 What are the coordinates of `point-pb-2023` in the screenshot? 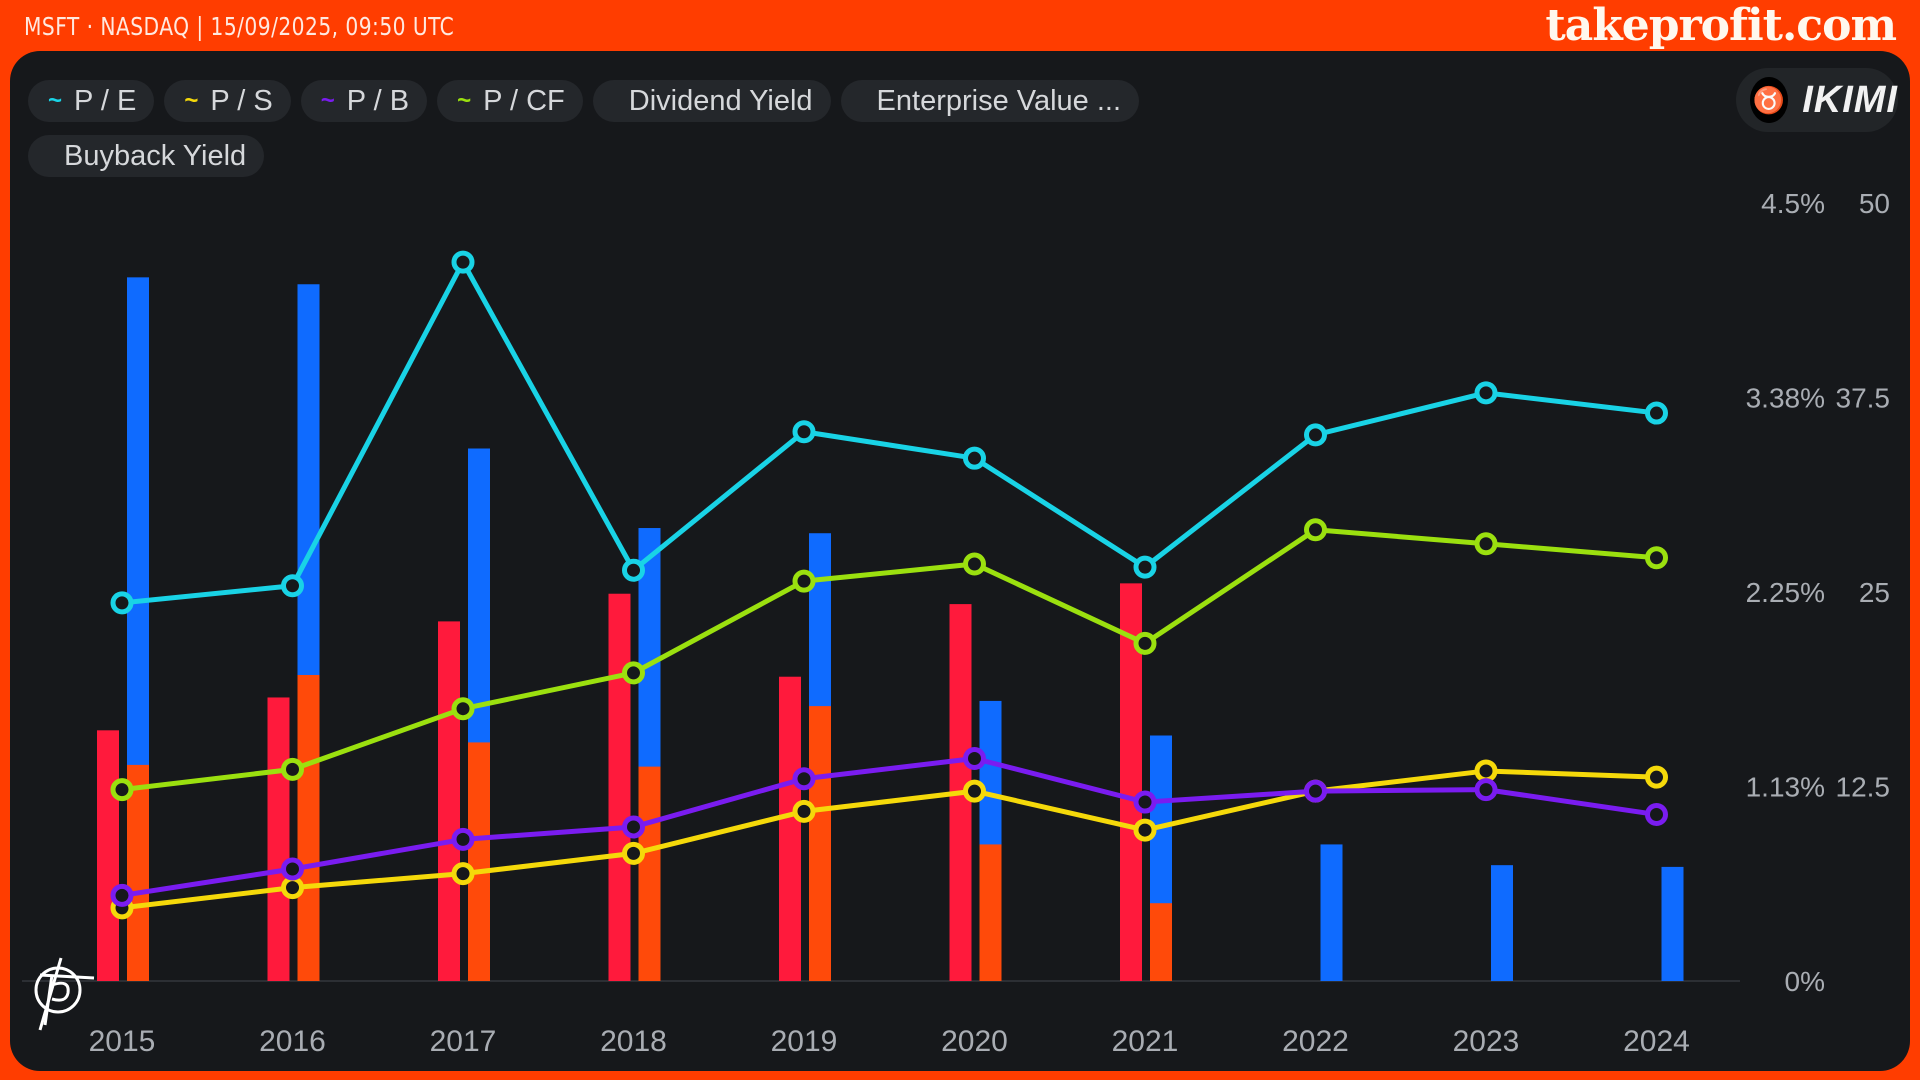 It's located at (1486, 790).